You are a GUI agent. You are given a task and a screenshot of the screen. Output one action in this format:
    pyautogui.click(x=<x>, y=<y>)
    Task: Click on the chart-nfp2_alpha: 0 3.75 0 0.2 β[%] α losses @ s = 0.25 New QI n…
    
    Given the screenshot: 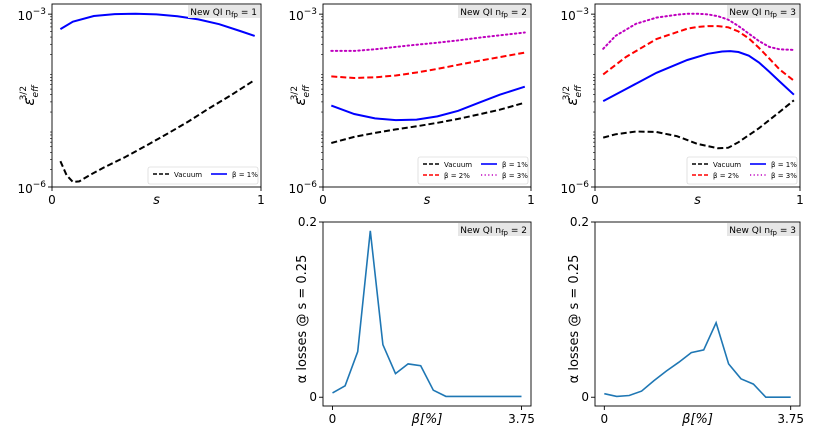 What is the action you would take?
    pyautogui.click(x=415, y=321)
    